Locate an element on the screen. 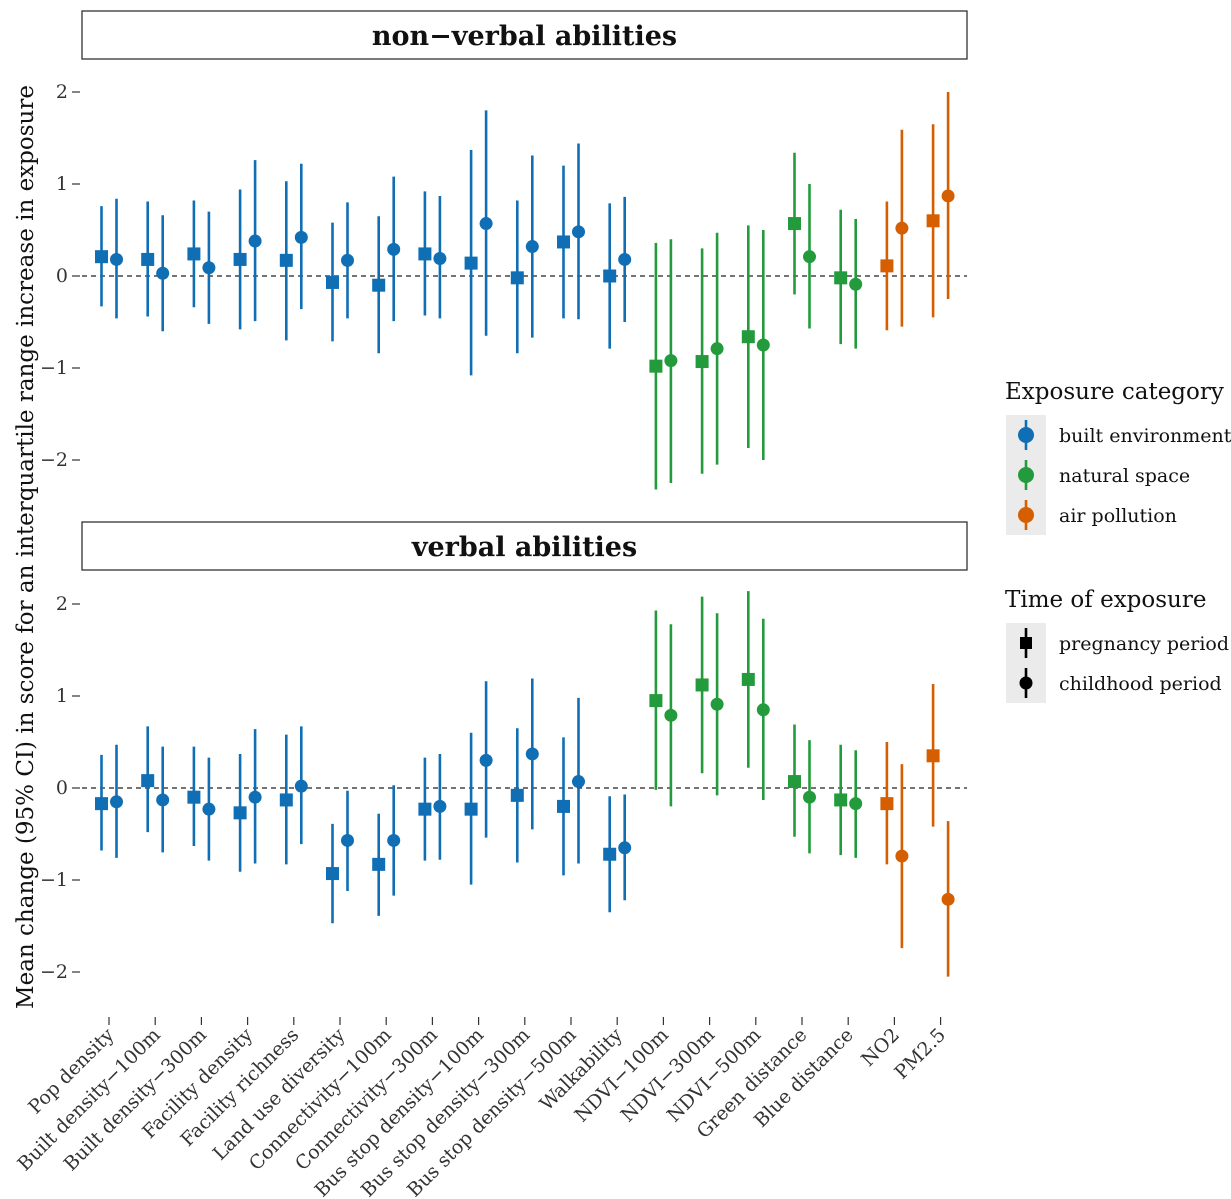 The height and width of the screenshot is (1199, 1231). panel-strip-nonverbal is located at coordinates (524, 35).